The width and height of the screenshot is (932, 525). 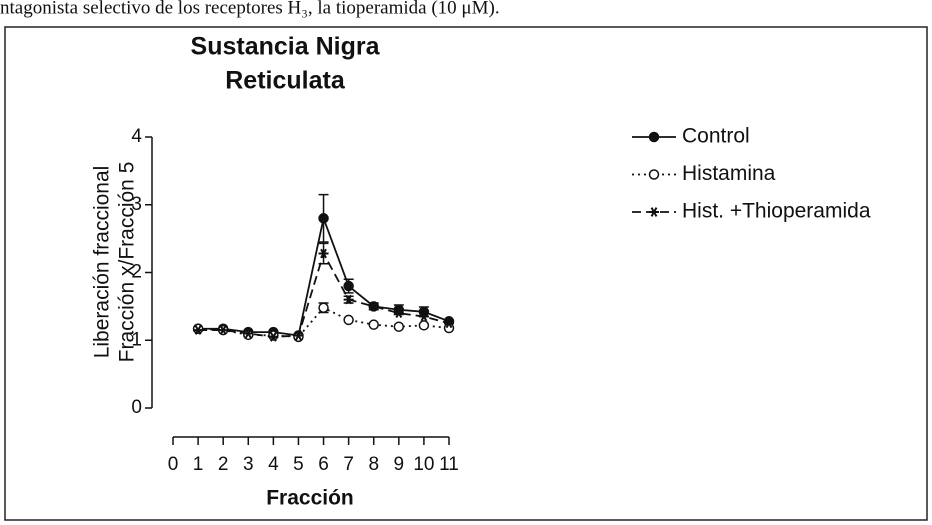 What do you see at coordinates (729, 173) in the screenshot?
I see `legend-label: Histamina` at bounding box center [729, 173].